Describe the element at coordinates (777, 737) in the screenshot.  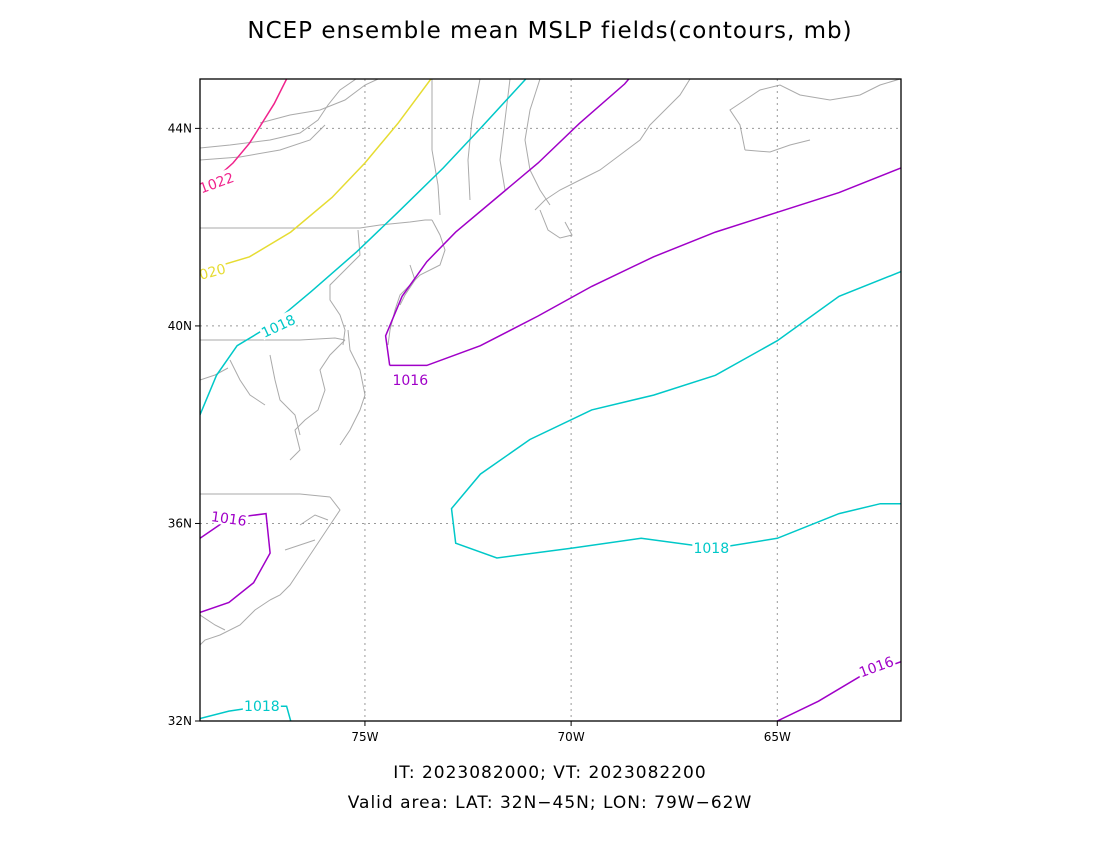
I see `lon-tick-label: 65W` at that location.